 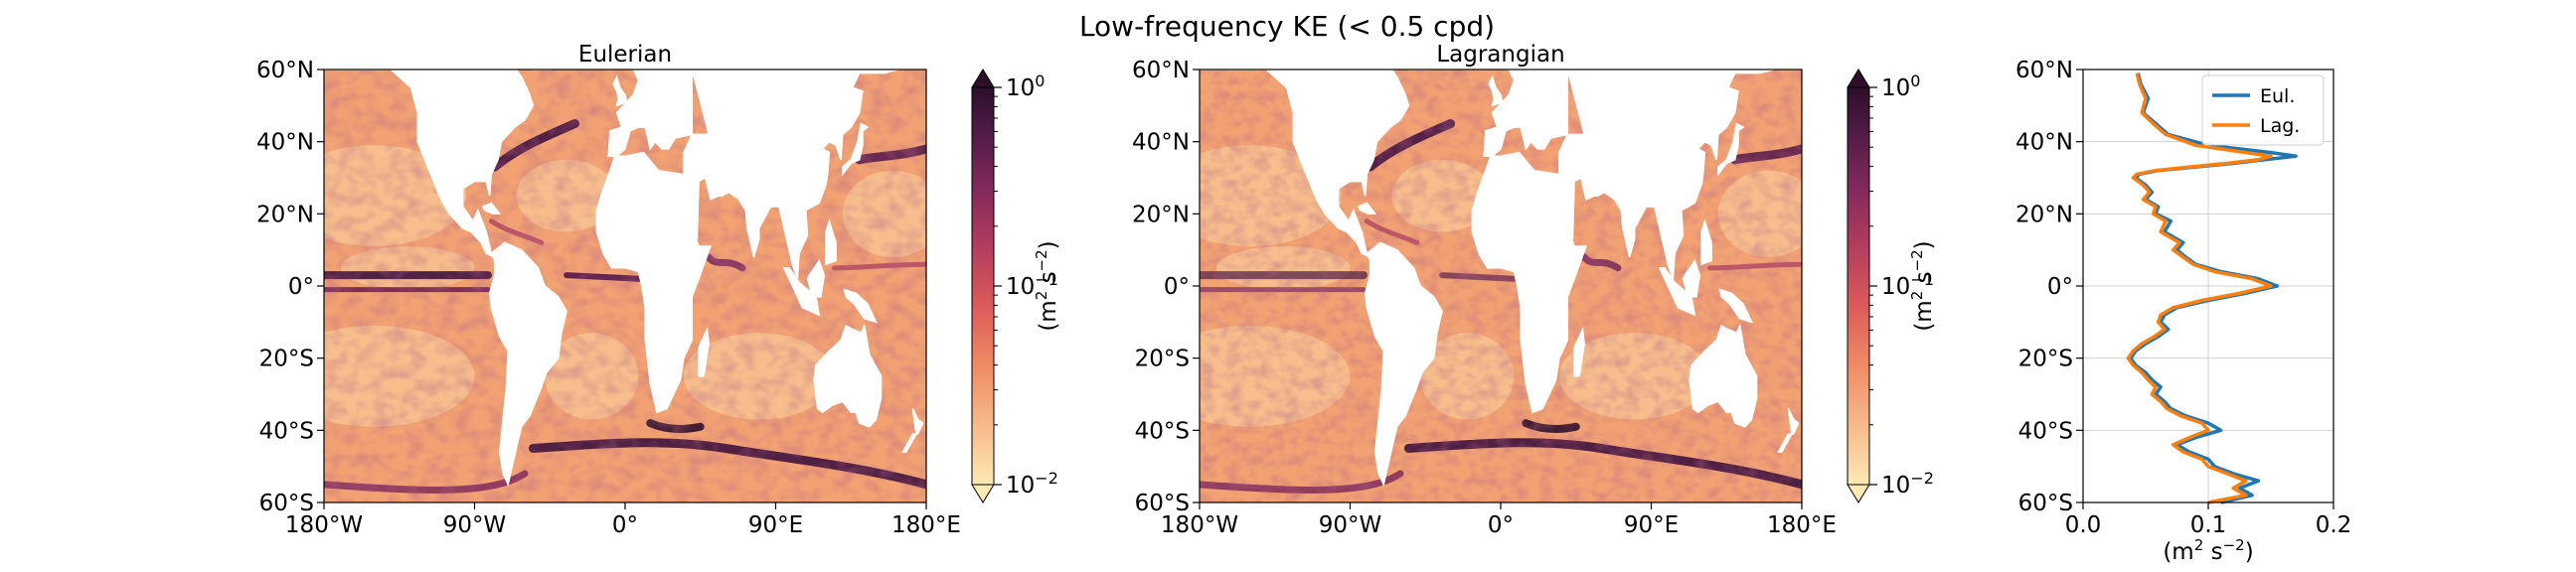 What do you see at coordinates (2280, 126) in the screenshot?
I see `legend-label: Lag.` at bounding box center [2280, 126].